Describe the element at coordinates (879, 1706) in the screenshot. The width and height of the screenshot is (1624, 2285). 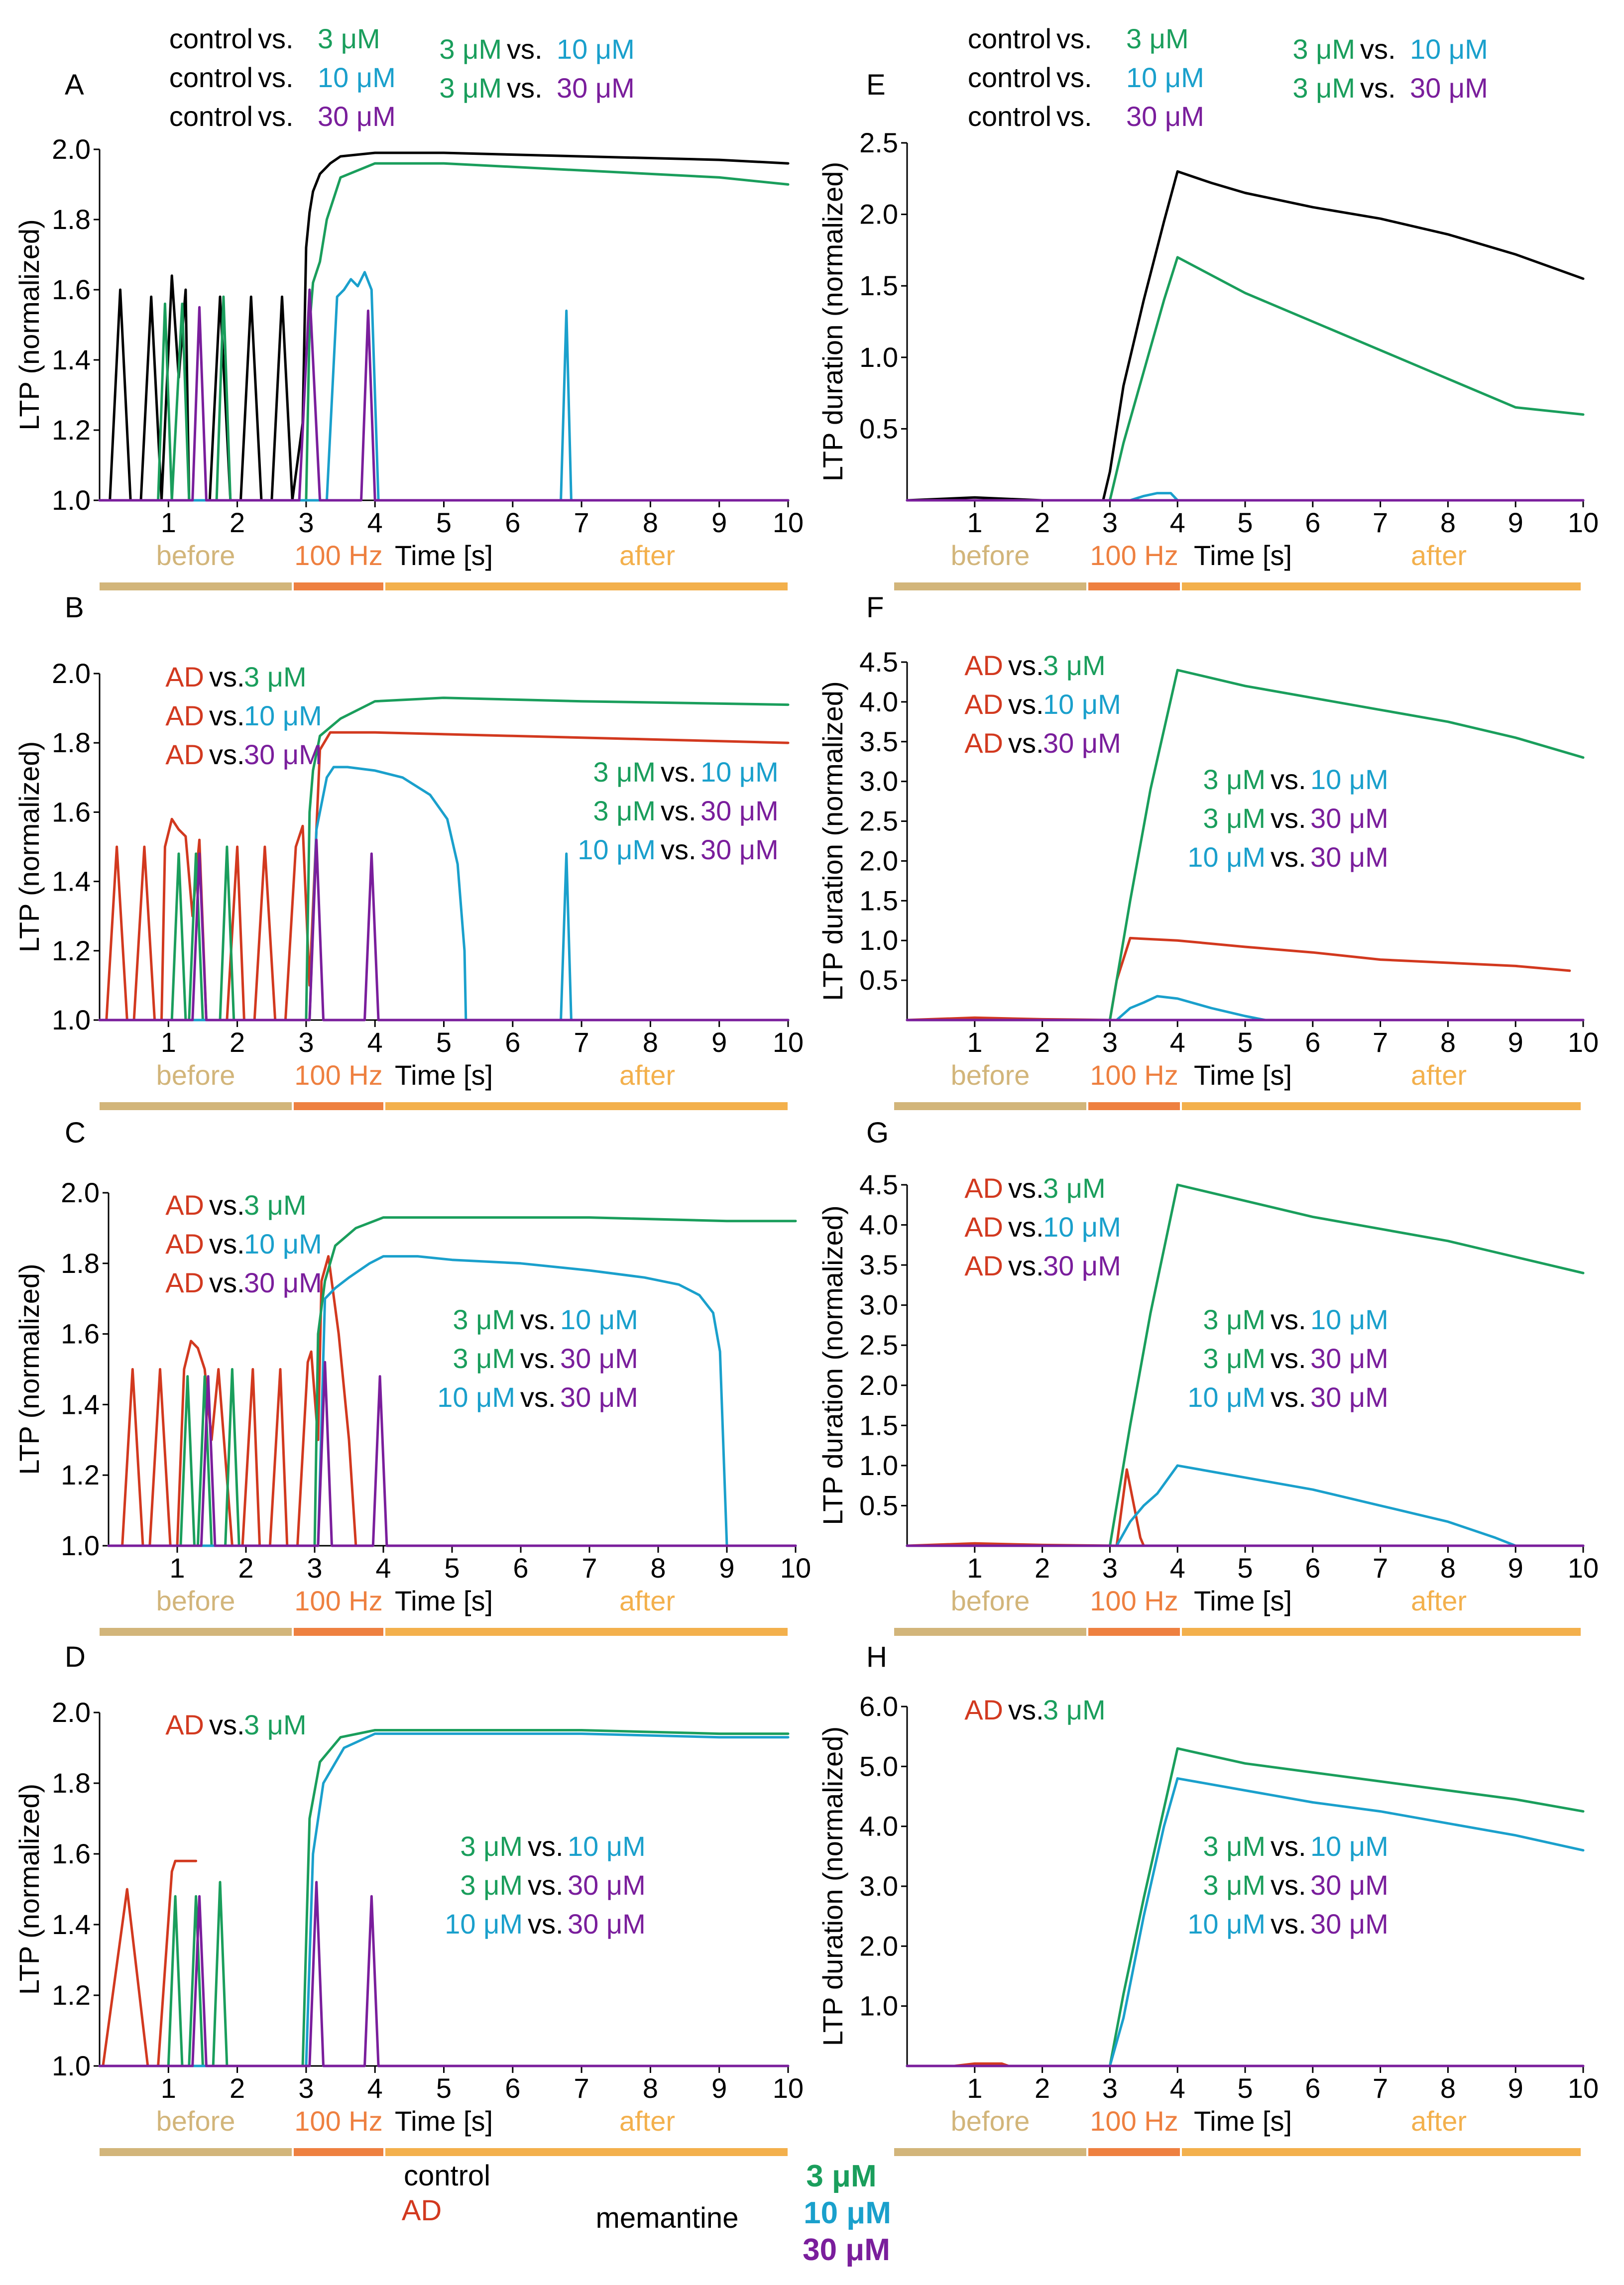
I see `y-tick-label: 6.0` at that location.